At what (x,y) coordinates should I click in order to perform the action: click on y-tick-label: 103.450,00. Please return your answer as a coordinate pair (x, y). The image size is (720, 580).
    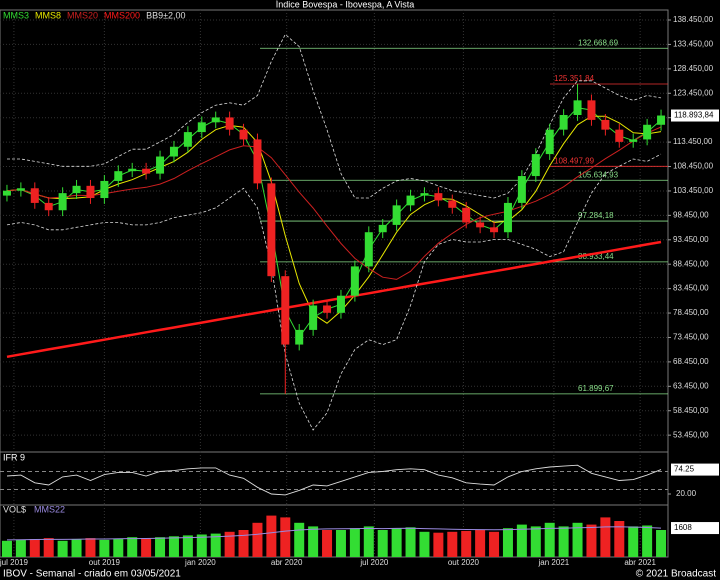
    Looking at the image, I should click on (693, 190).